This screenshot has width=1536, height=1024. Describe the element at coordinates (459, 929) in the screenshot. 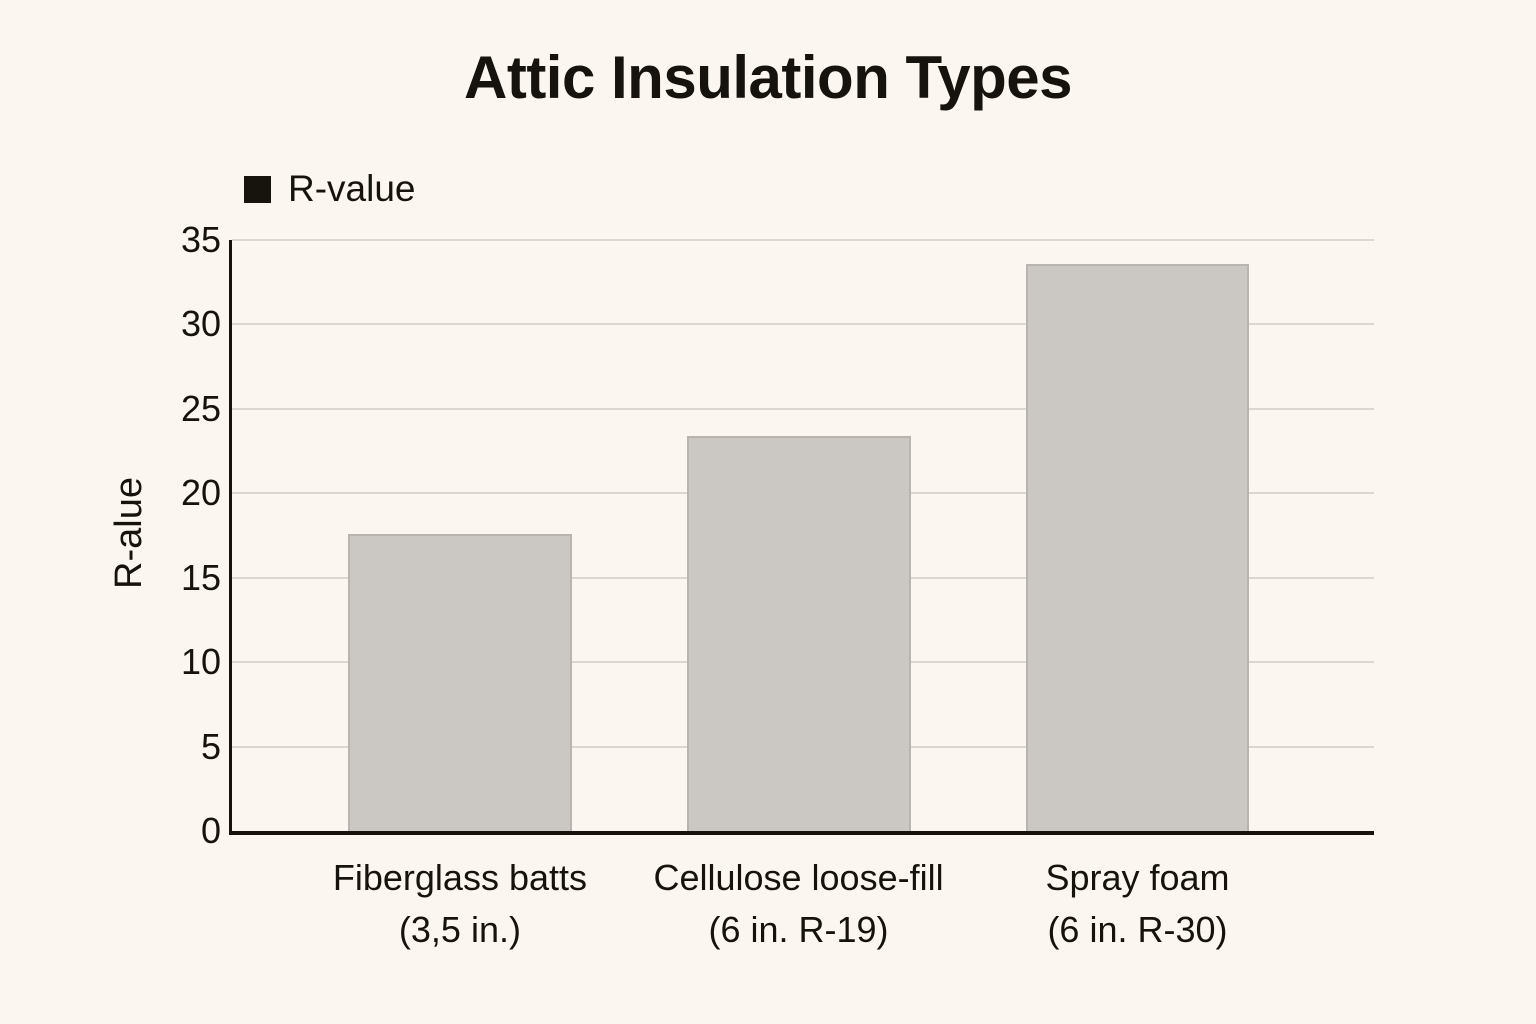

I see `x-category-line2: (3,5 in.)` at that location.